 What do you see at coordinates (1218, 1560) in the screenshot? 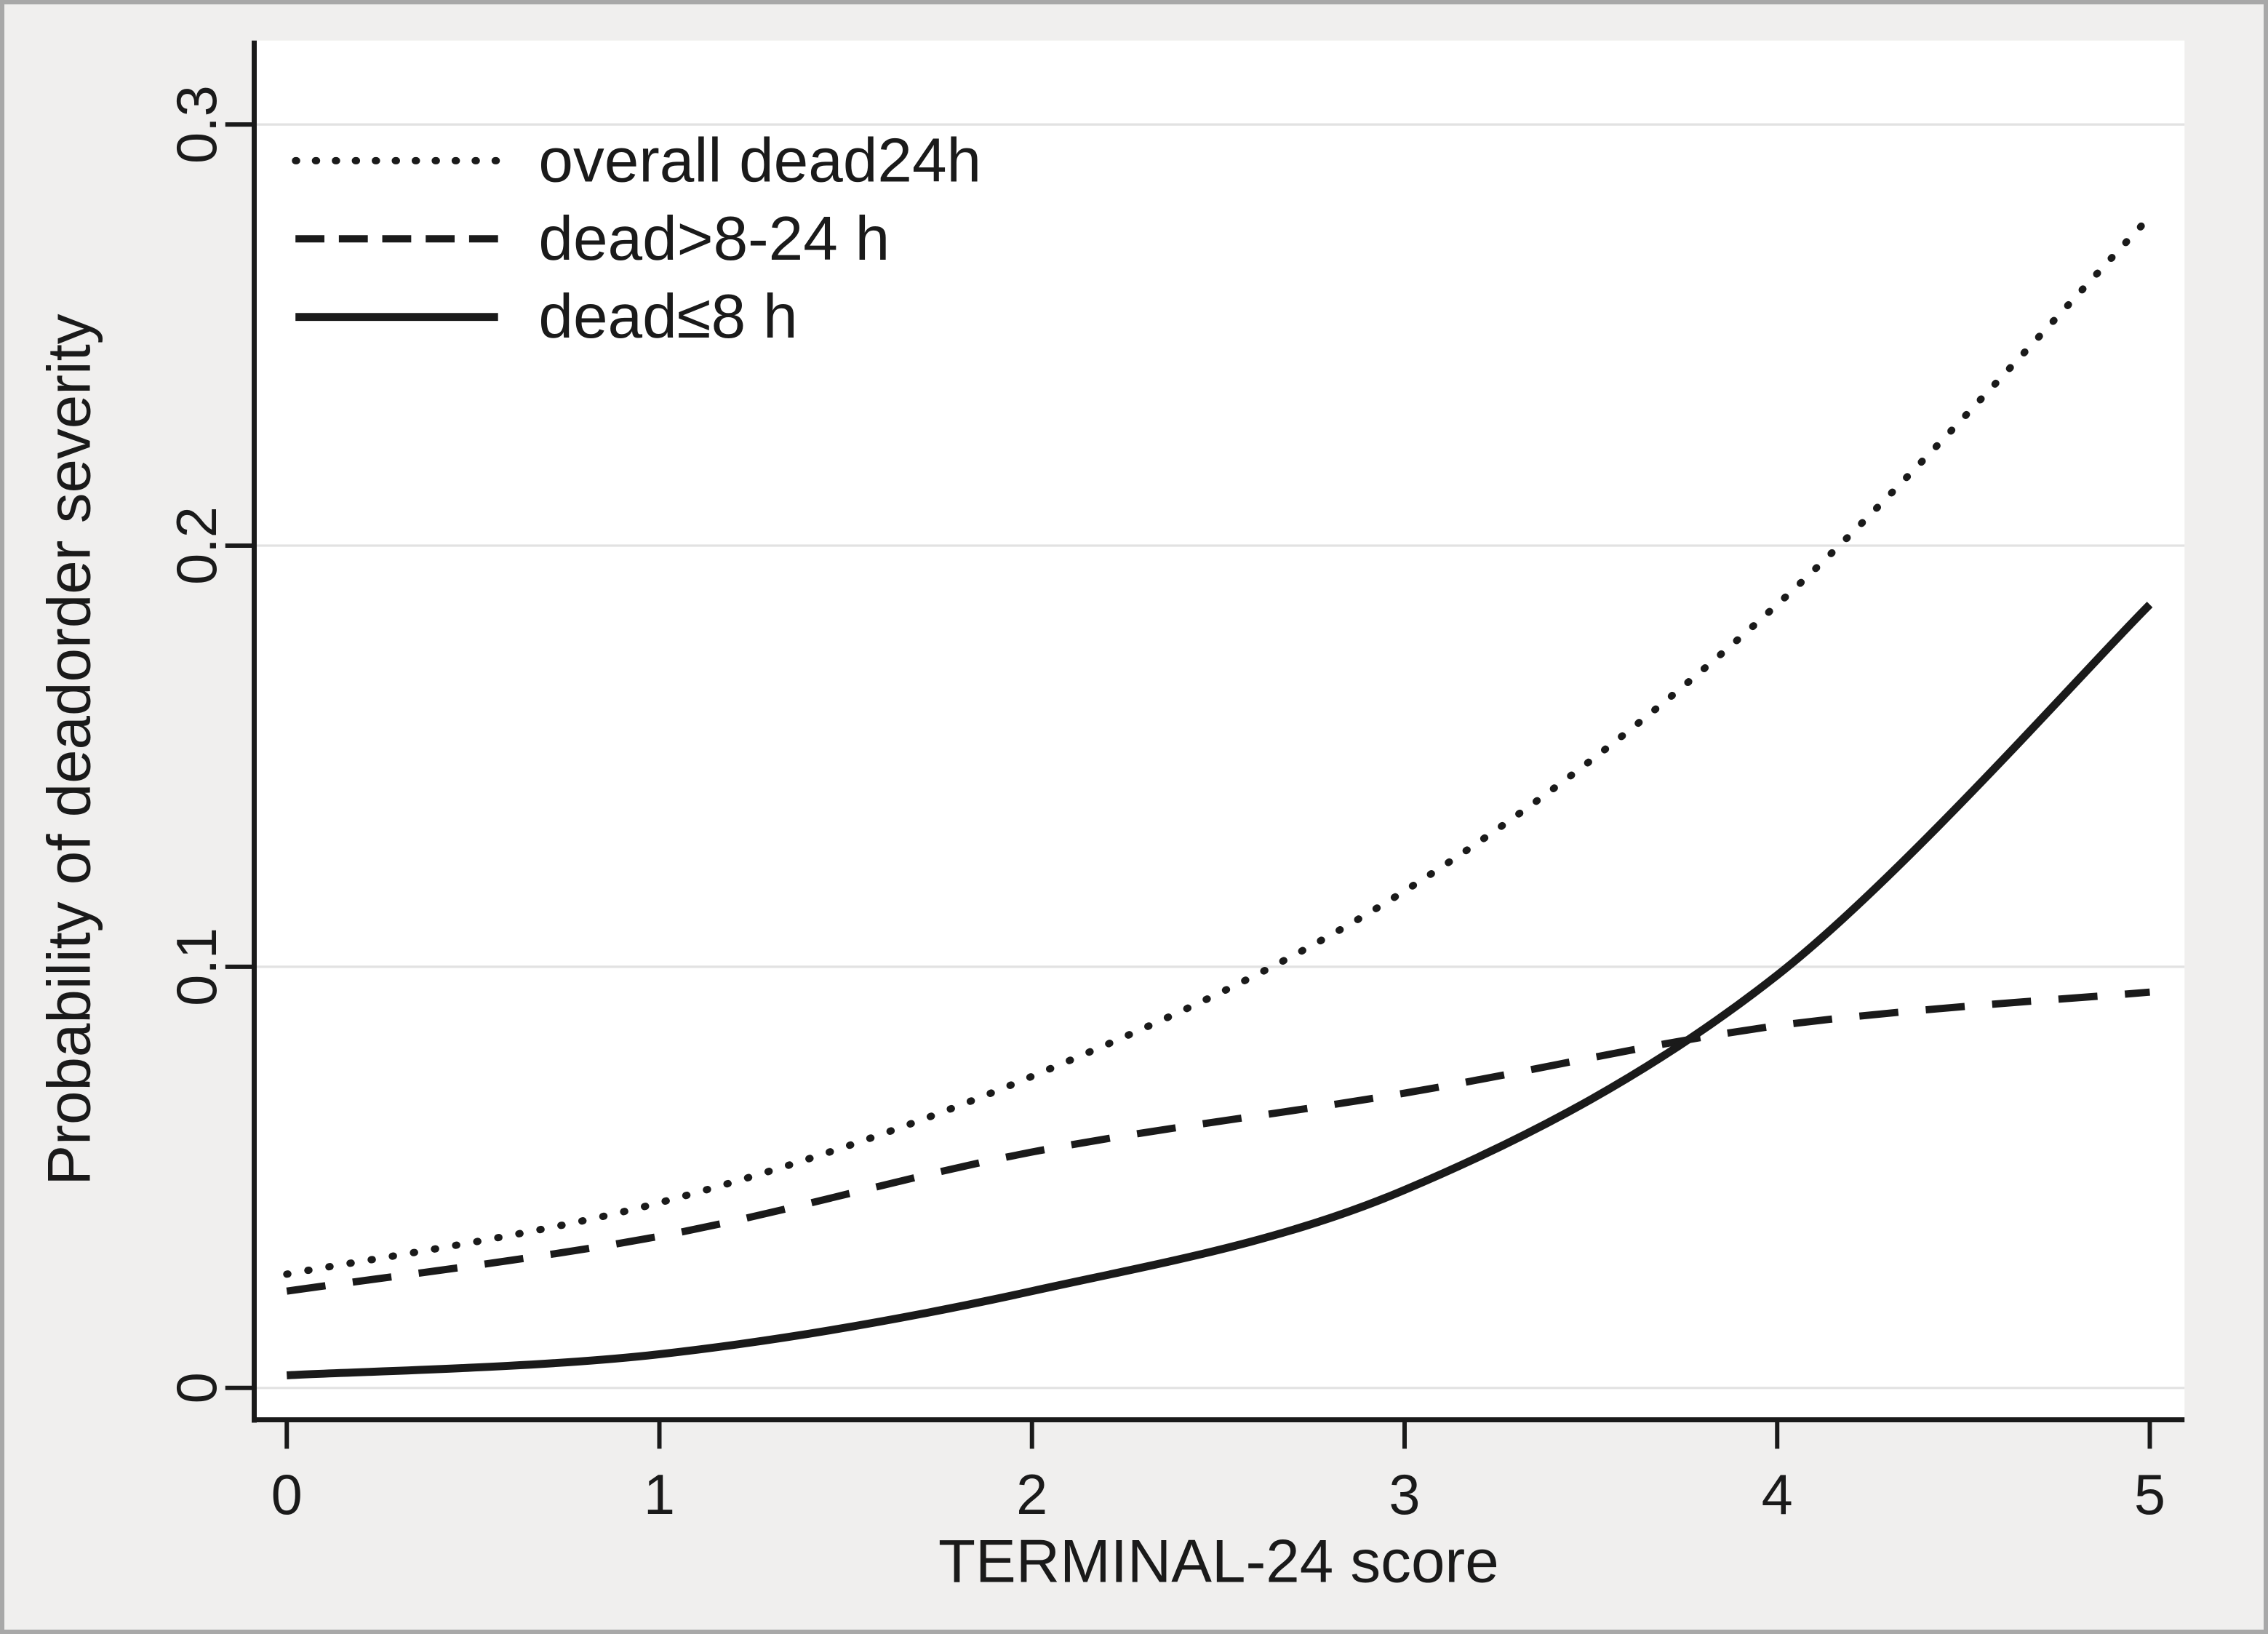
I see `x-axis-title: TERMINAL-24 score` at bounding box center [1218, 1560].